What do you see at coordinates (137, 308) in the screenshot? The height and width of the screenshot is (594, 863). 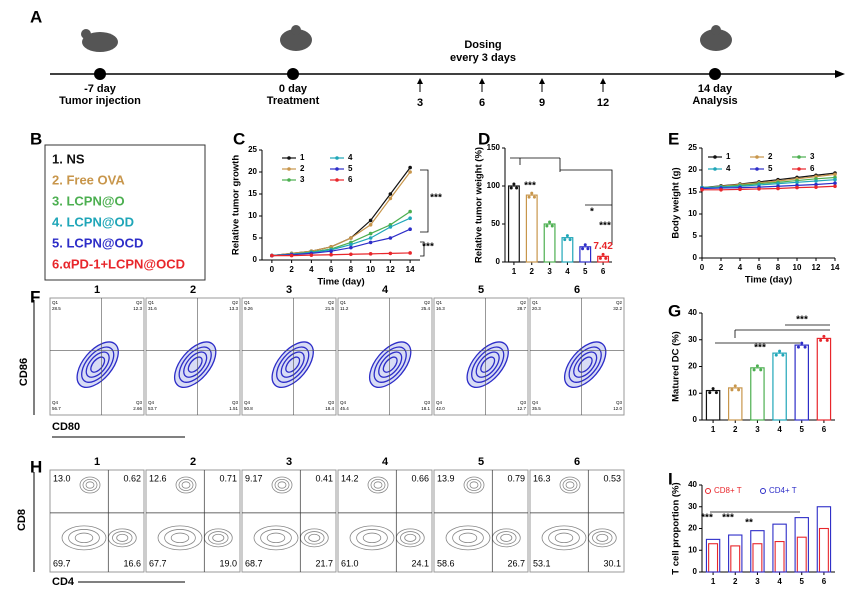 I see `quadrant-value: 12.3` at bounding box center [137, 308].